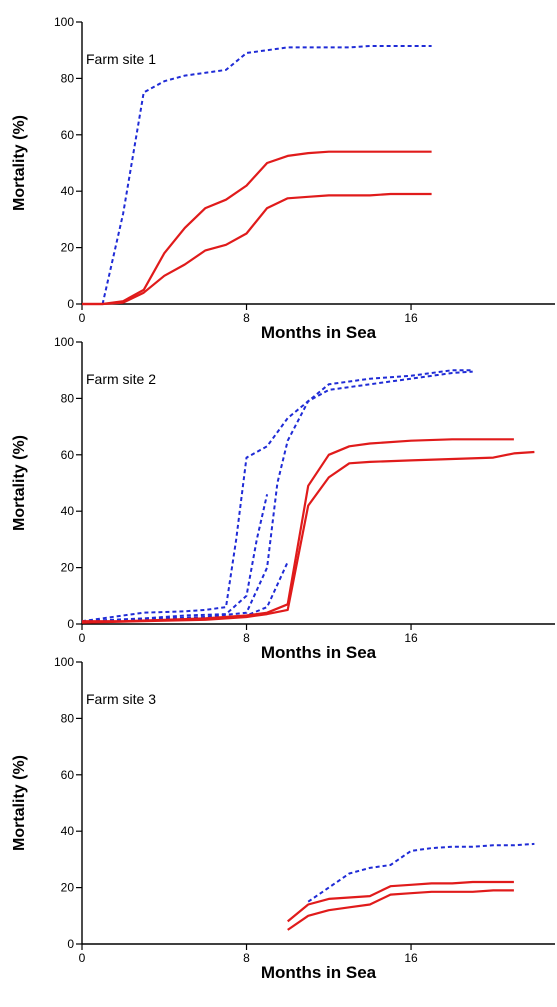 The height and width of the screenshot is (1007, 557). I want to click on panel-title: Farm site 1, so click(121, 59).